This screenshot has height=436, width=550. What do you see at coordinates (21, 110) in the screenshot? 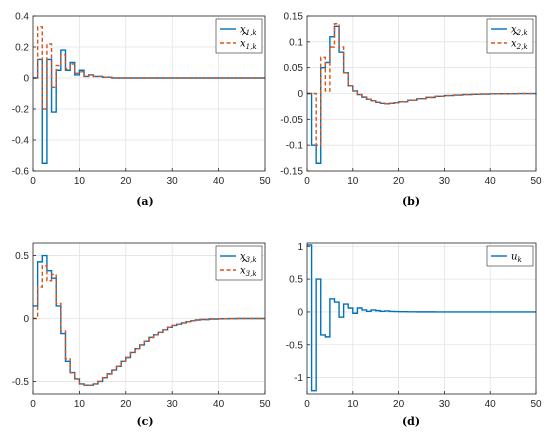
I see `y-tick-label: -0.2` at bounding box center [21, 110].